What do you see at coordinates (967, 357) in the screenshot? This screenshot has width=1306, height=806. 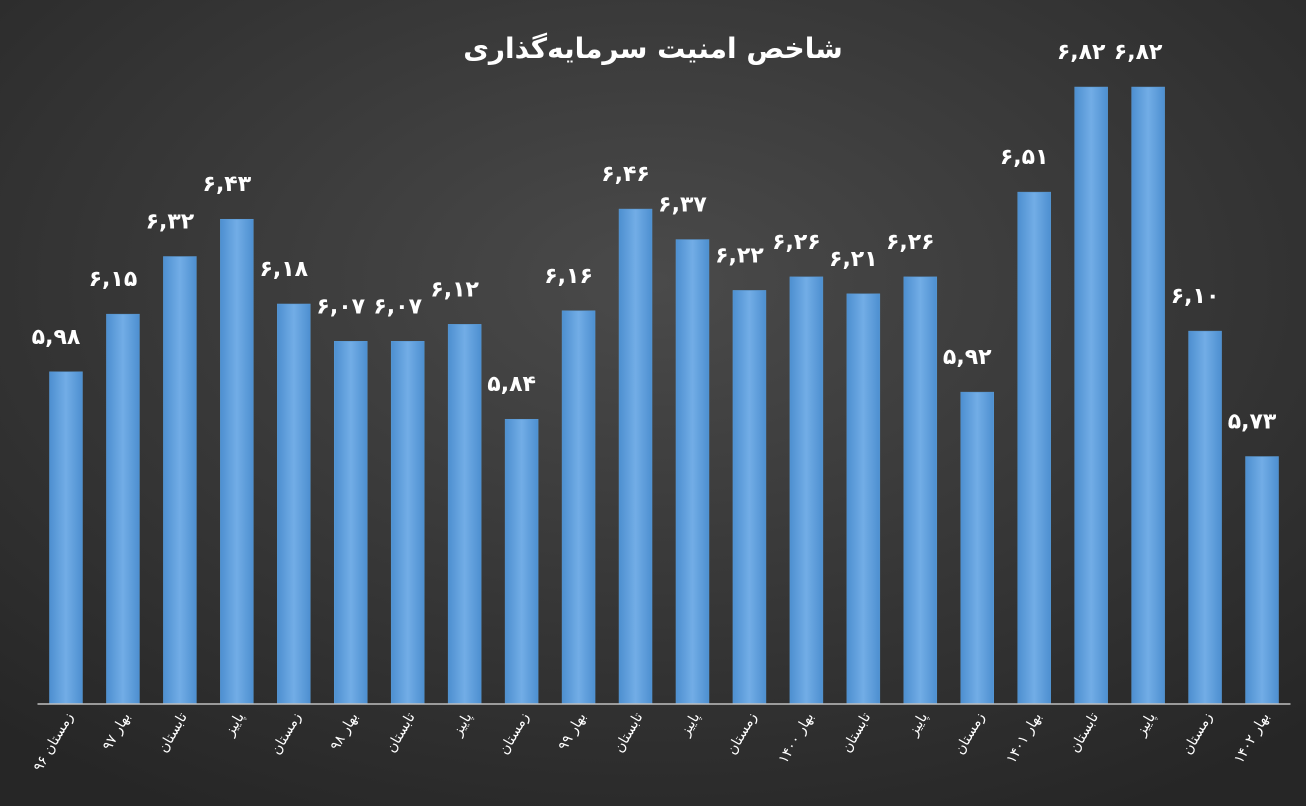 I see `value-label: ۵,۹۲` at bounding box center [967, 357].